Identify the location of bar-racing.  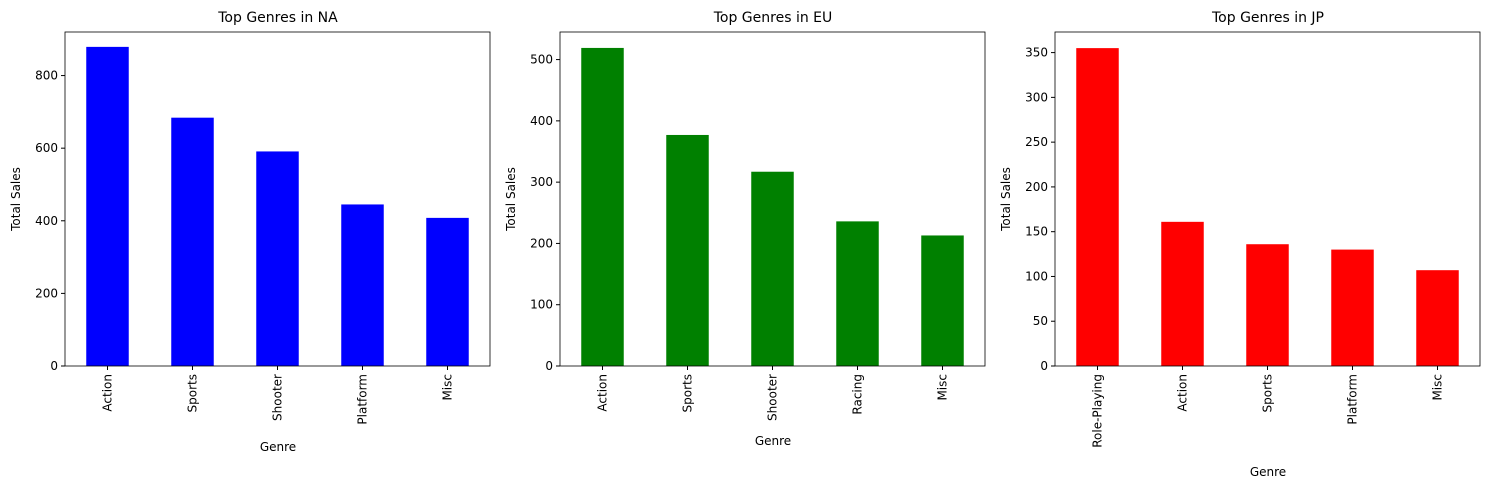
(857, 293).